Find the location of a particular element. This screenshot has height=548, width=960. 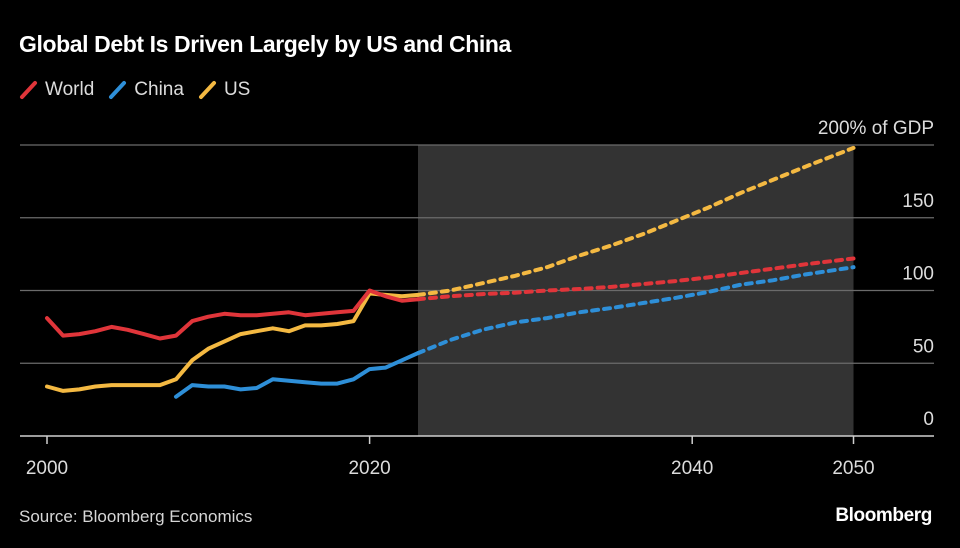

legend-item-us: US is located at coordinates (224, 90).